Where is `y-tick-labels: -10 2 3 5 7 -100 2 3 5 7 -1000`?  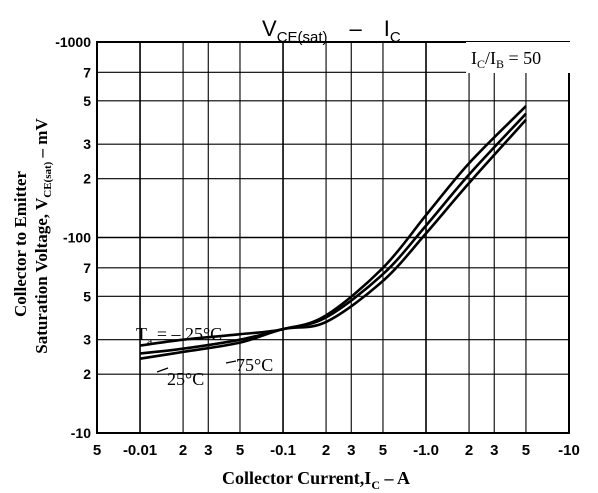
y-tick-labels: -10 2 3 5 7 -100 2 3 5 7 -1000 is located at coordinates (73, 237).